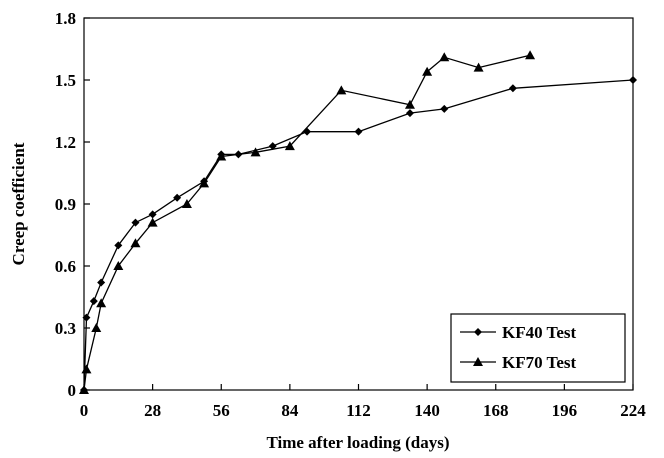  Describe the element at coordinates (357, 442) in the screenshot. I see `x-axis-title: Time after loading (days)` at that location.